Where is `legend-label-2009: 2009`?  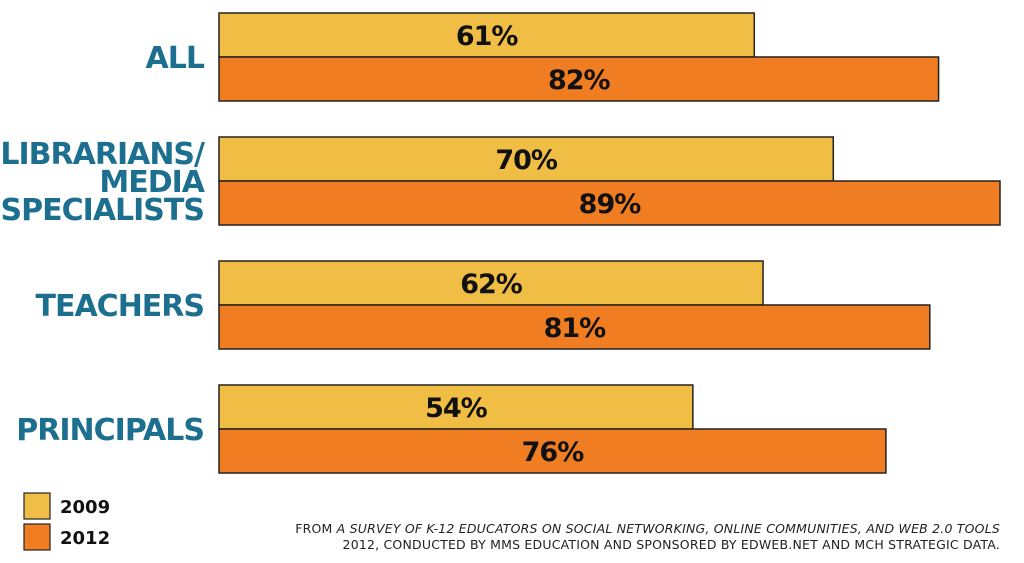 legend-label-2009: 2009 is located at coordinates (85, 507).